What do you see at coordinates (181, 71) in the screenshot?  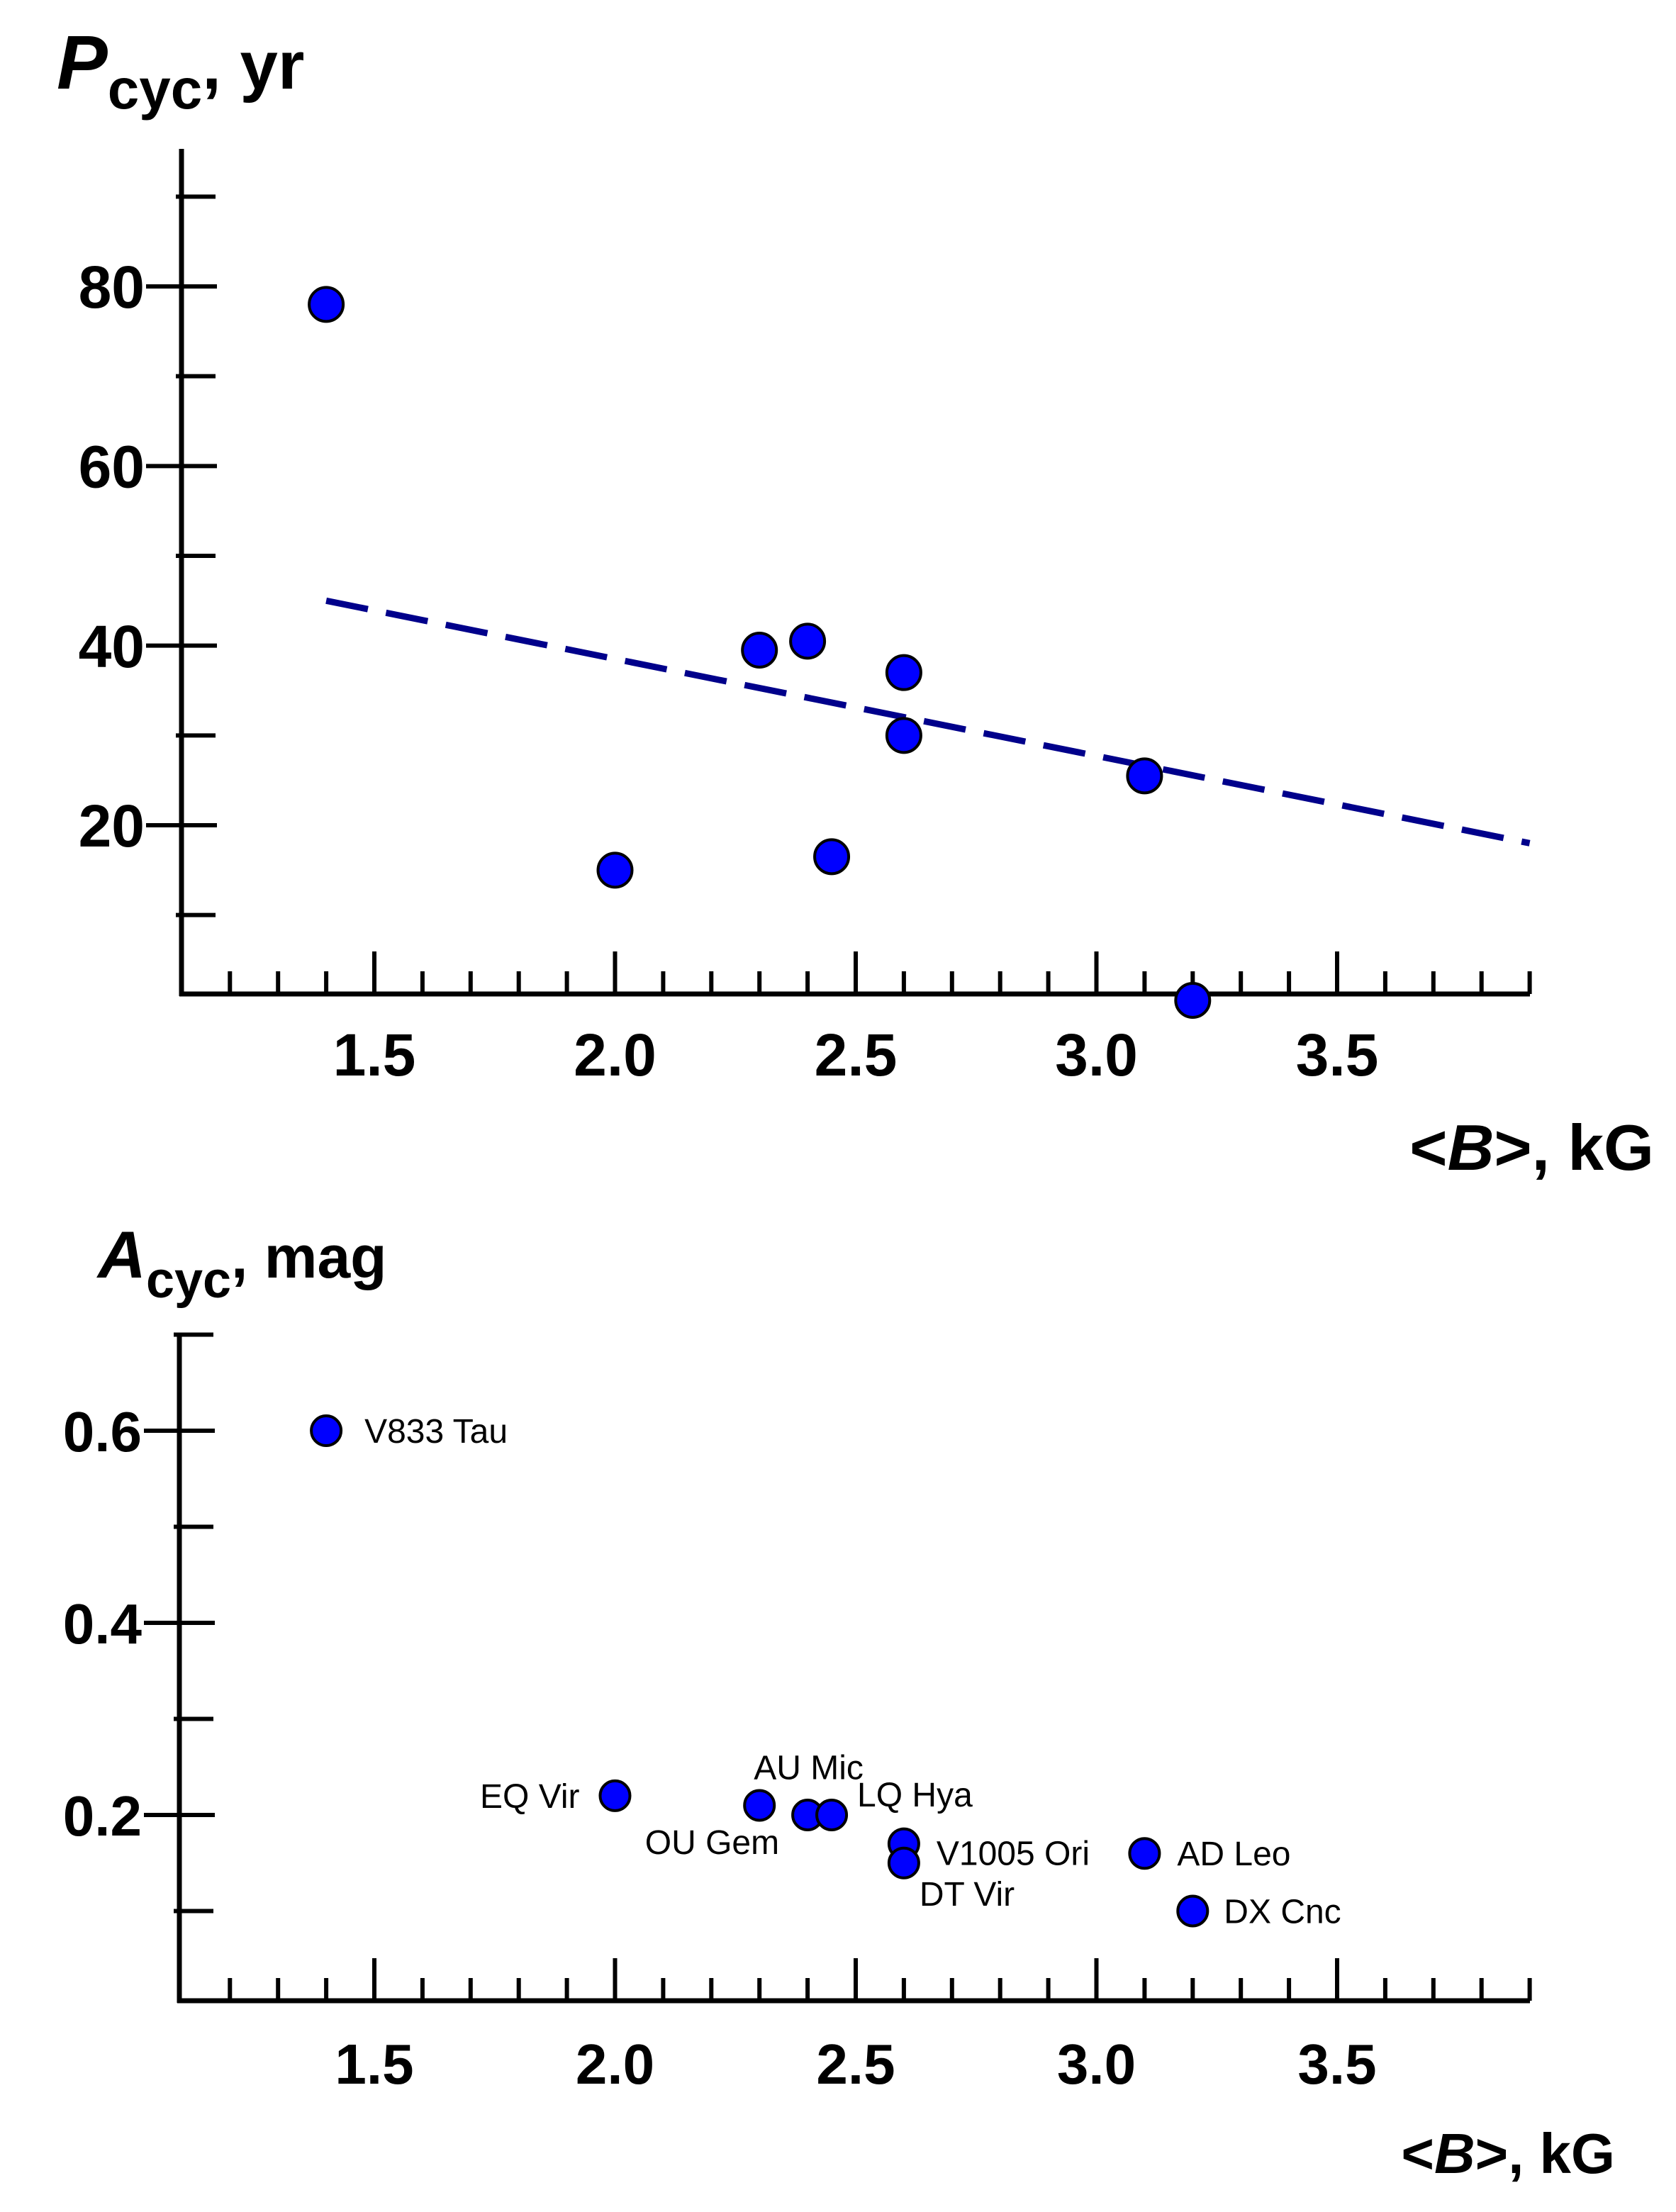 I see `y-axis-title: Pcyc, yr` at bounding box center [181, 71].